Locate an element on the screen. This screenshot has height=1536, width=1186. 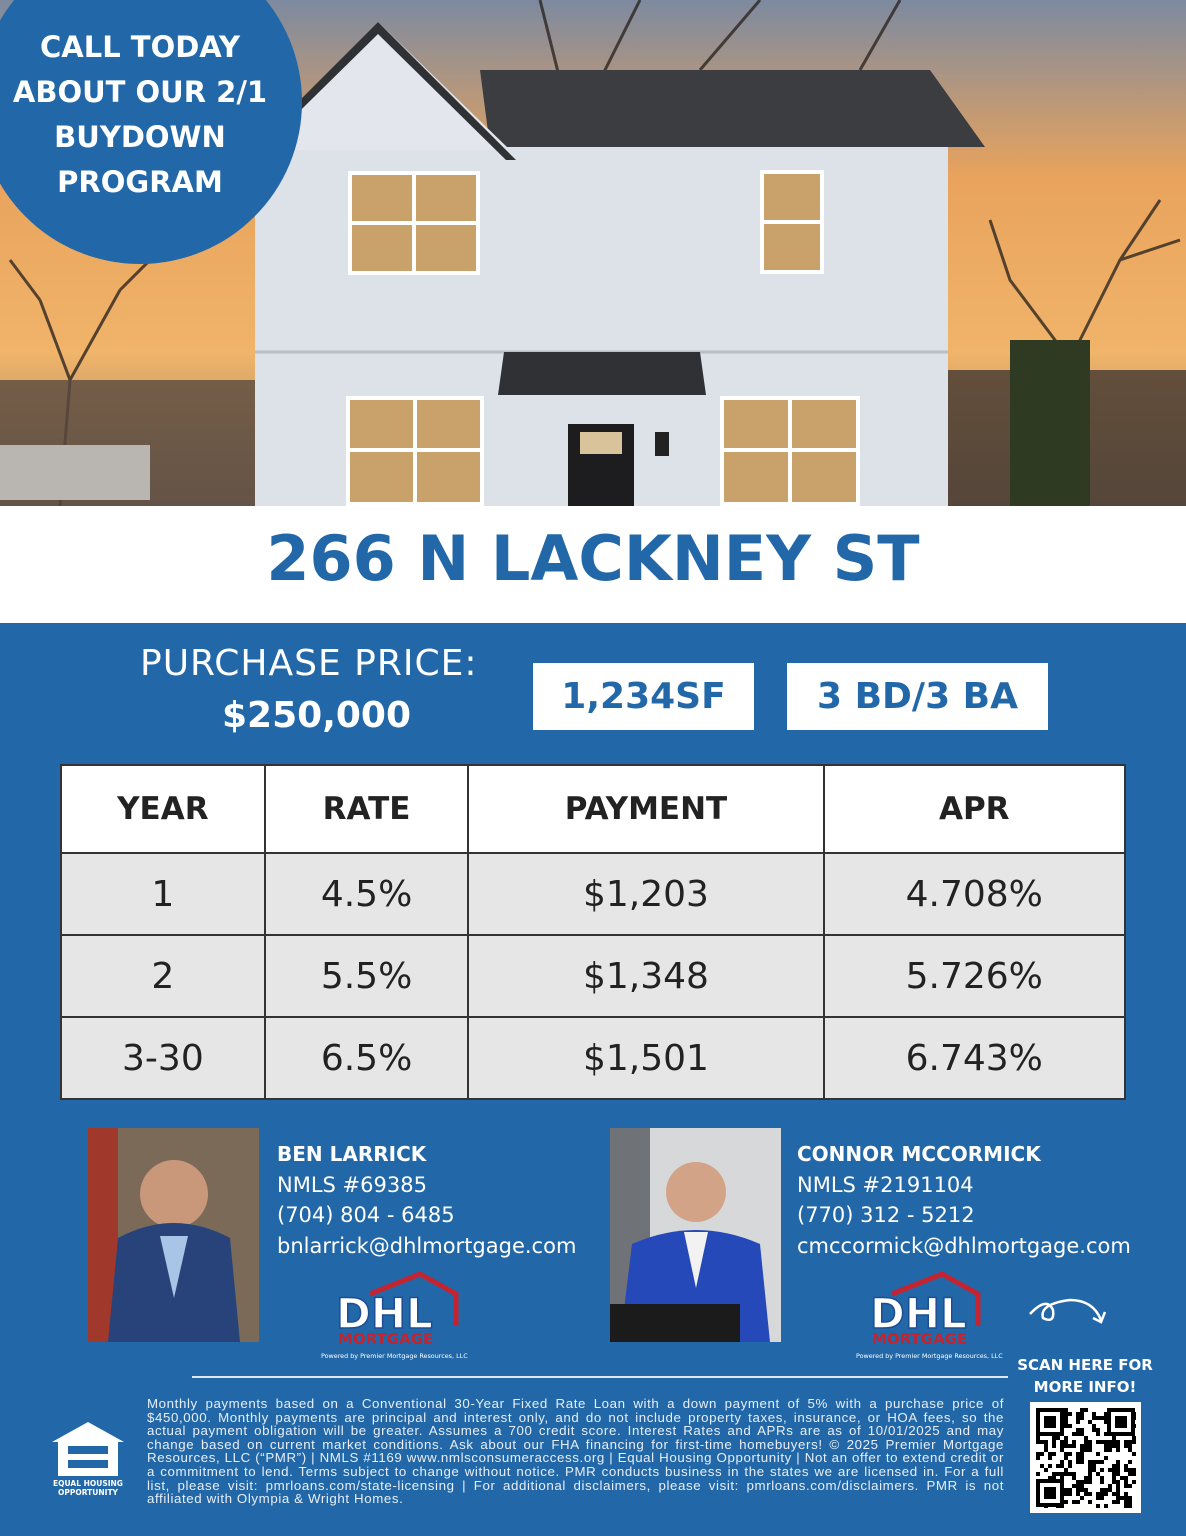
equal-housing-text: OPPORTUNITY is located at coordinates (88, 1492).